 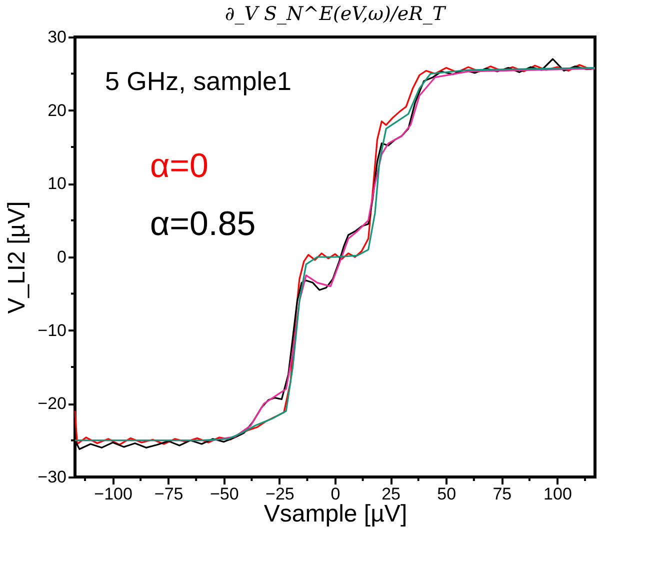 What do you see at coordinates (179, 166) in the screenshot?
I see `text: α=0` at bounding box center [179, 166].